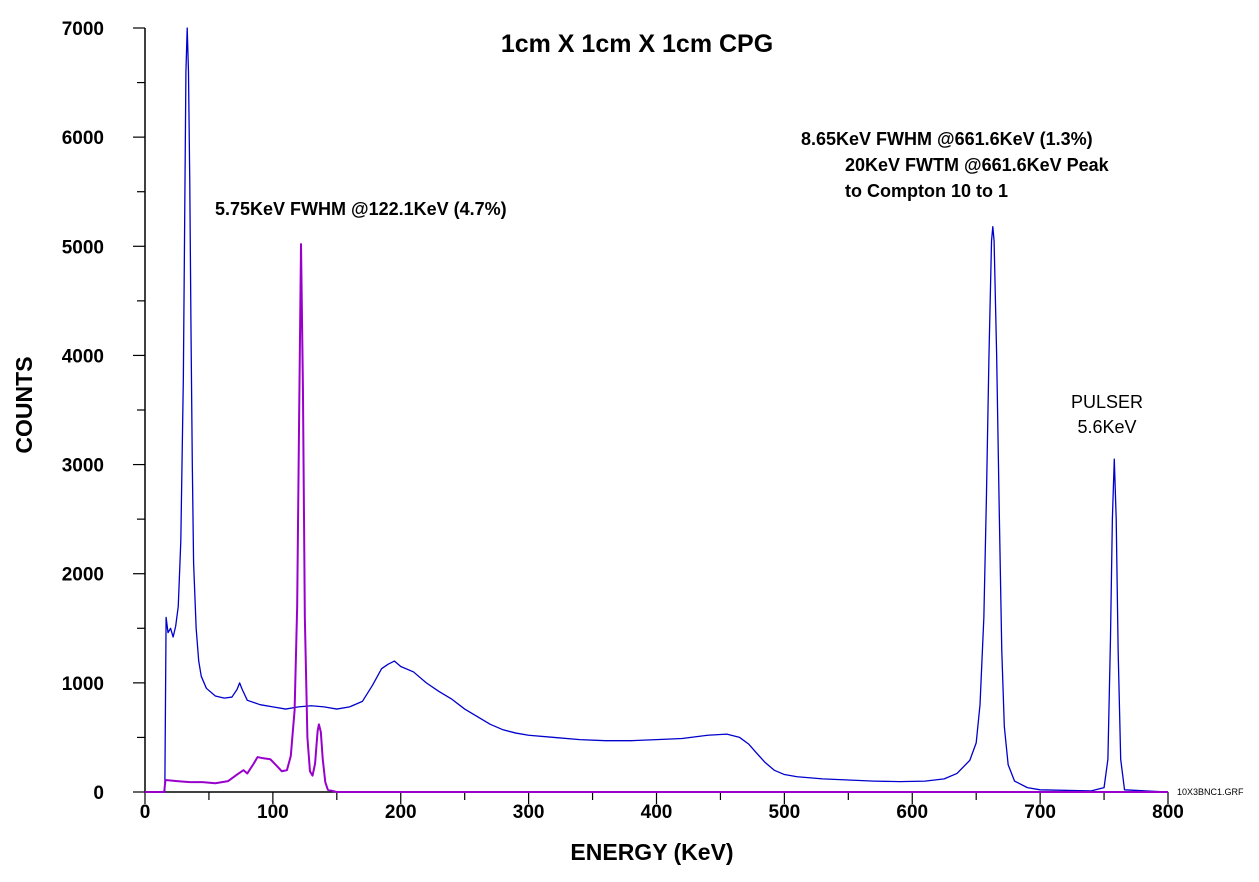 This screenshot has height=882, width=1259. I want to click on annotation-pulser-line1: PULSER, so click(1107, 402).